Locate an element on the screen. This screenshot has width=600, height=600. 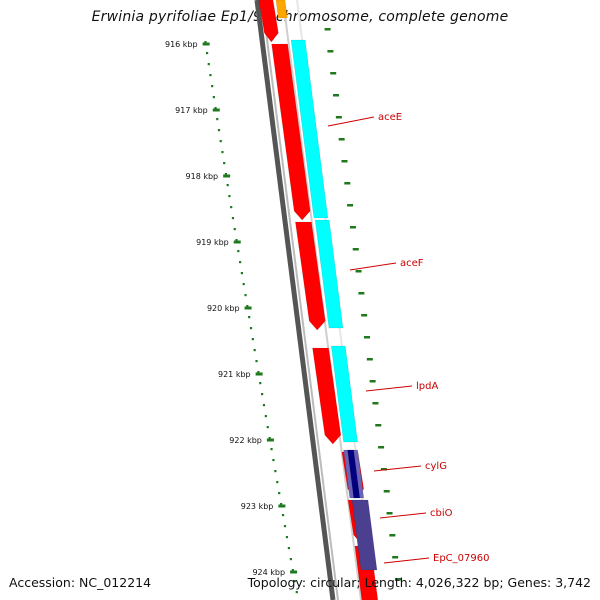
scale-dots is located at coordinates (251, 317).